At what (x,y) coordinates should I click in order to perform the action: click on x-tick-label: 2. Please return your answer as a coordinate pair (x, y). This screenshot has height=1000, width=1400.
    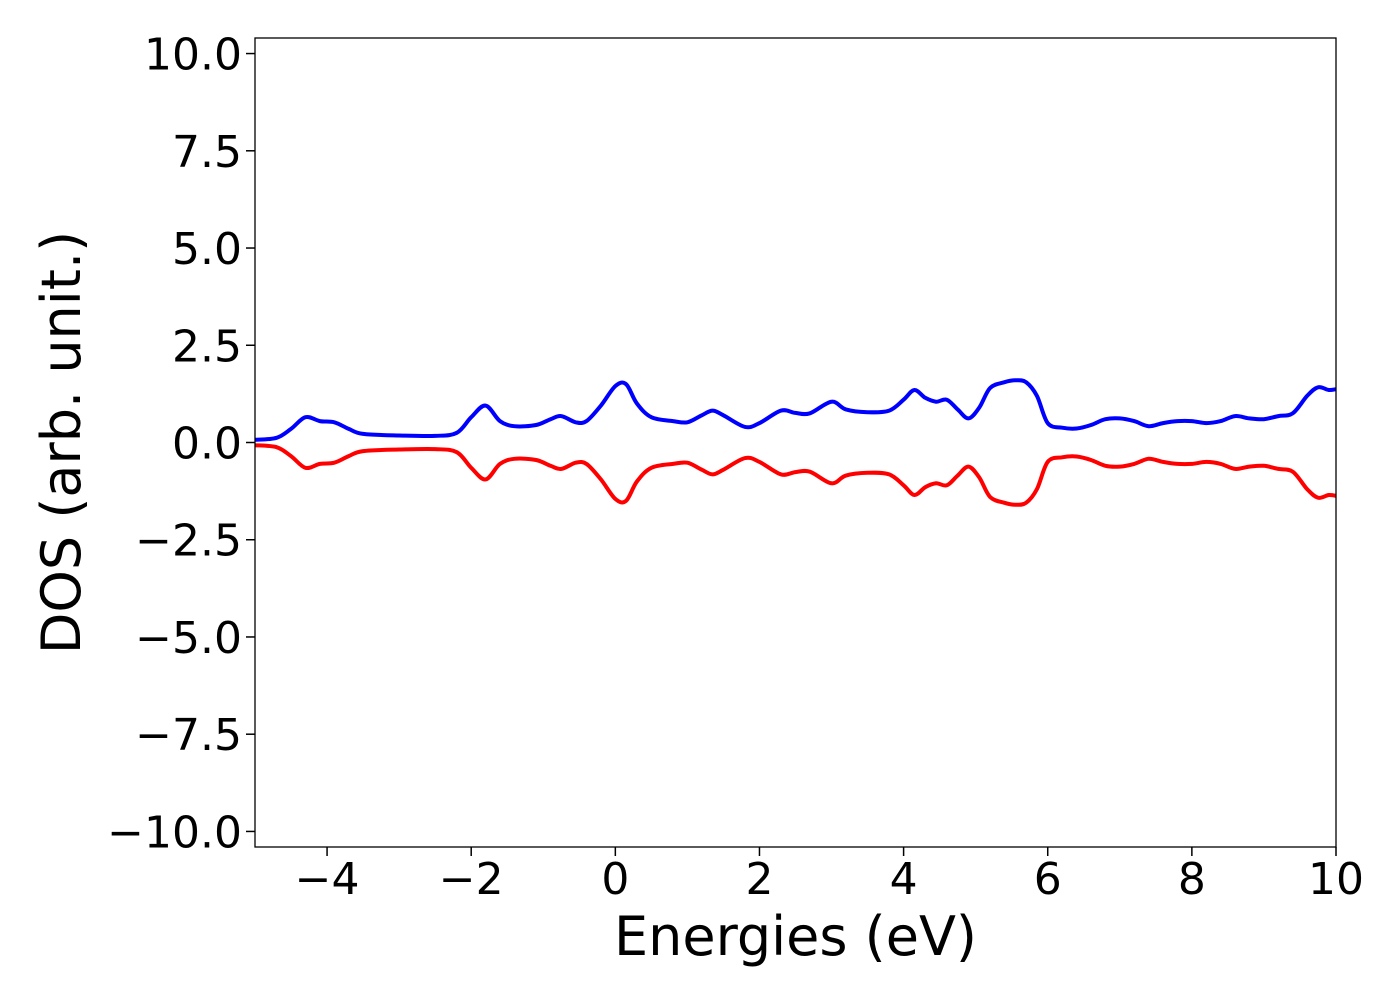
    Looking at the image, I should click on (759, 879).